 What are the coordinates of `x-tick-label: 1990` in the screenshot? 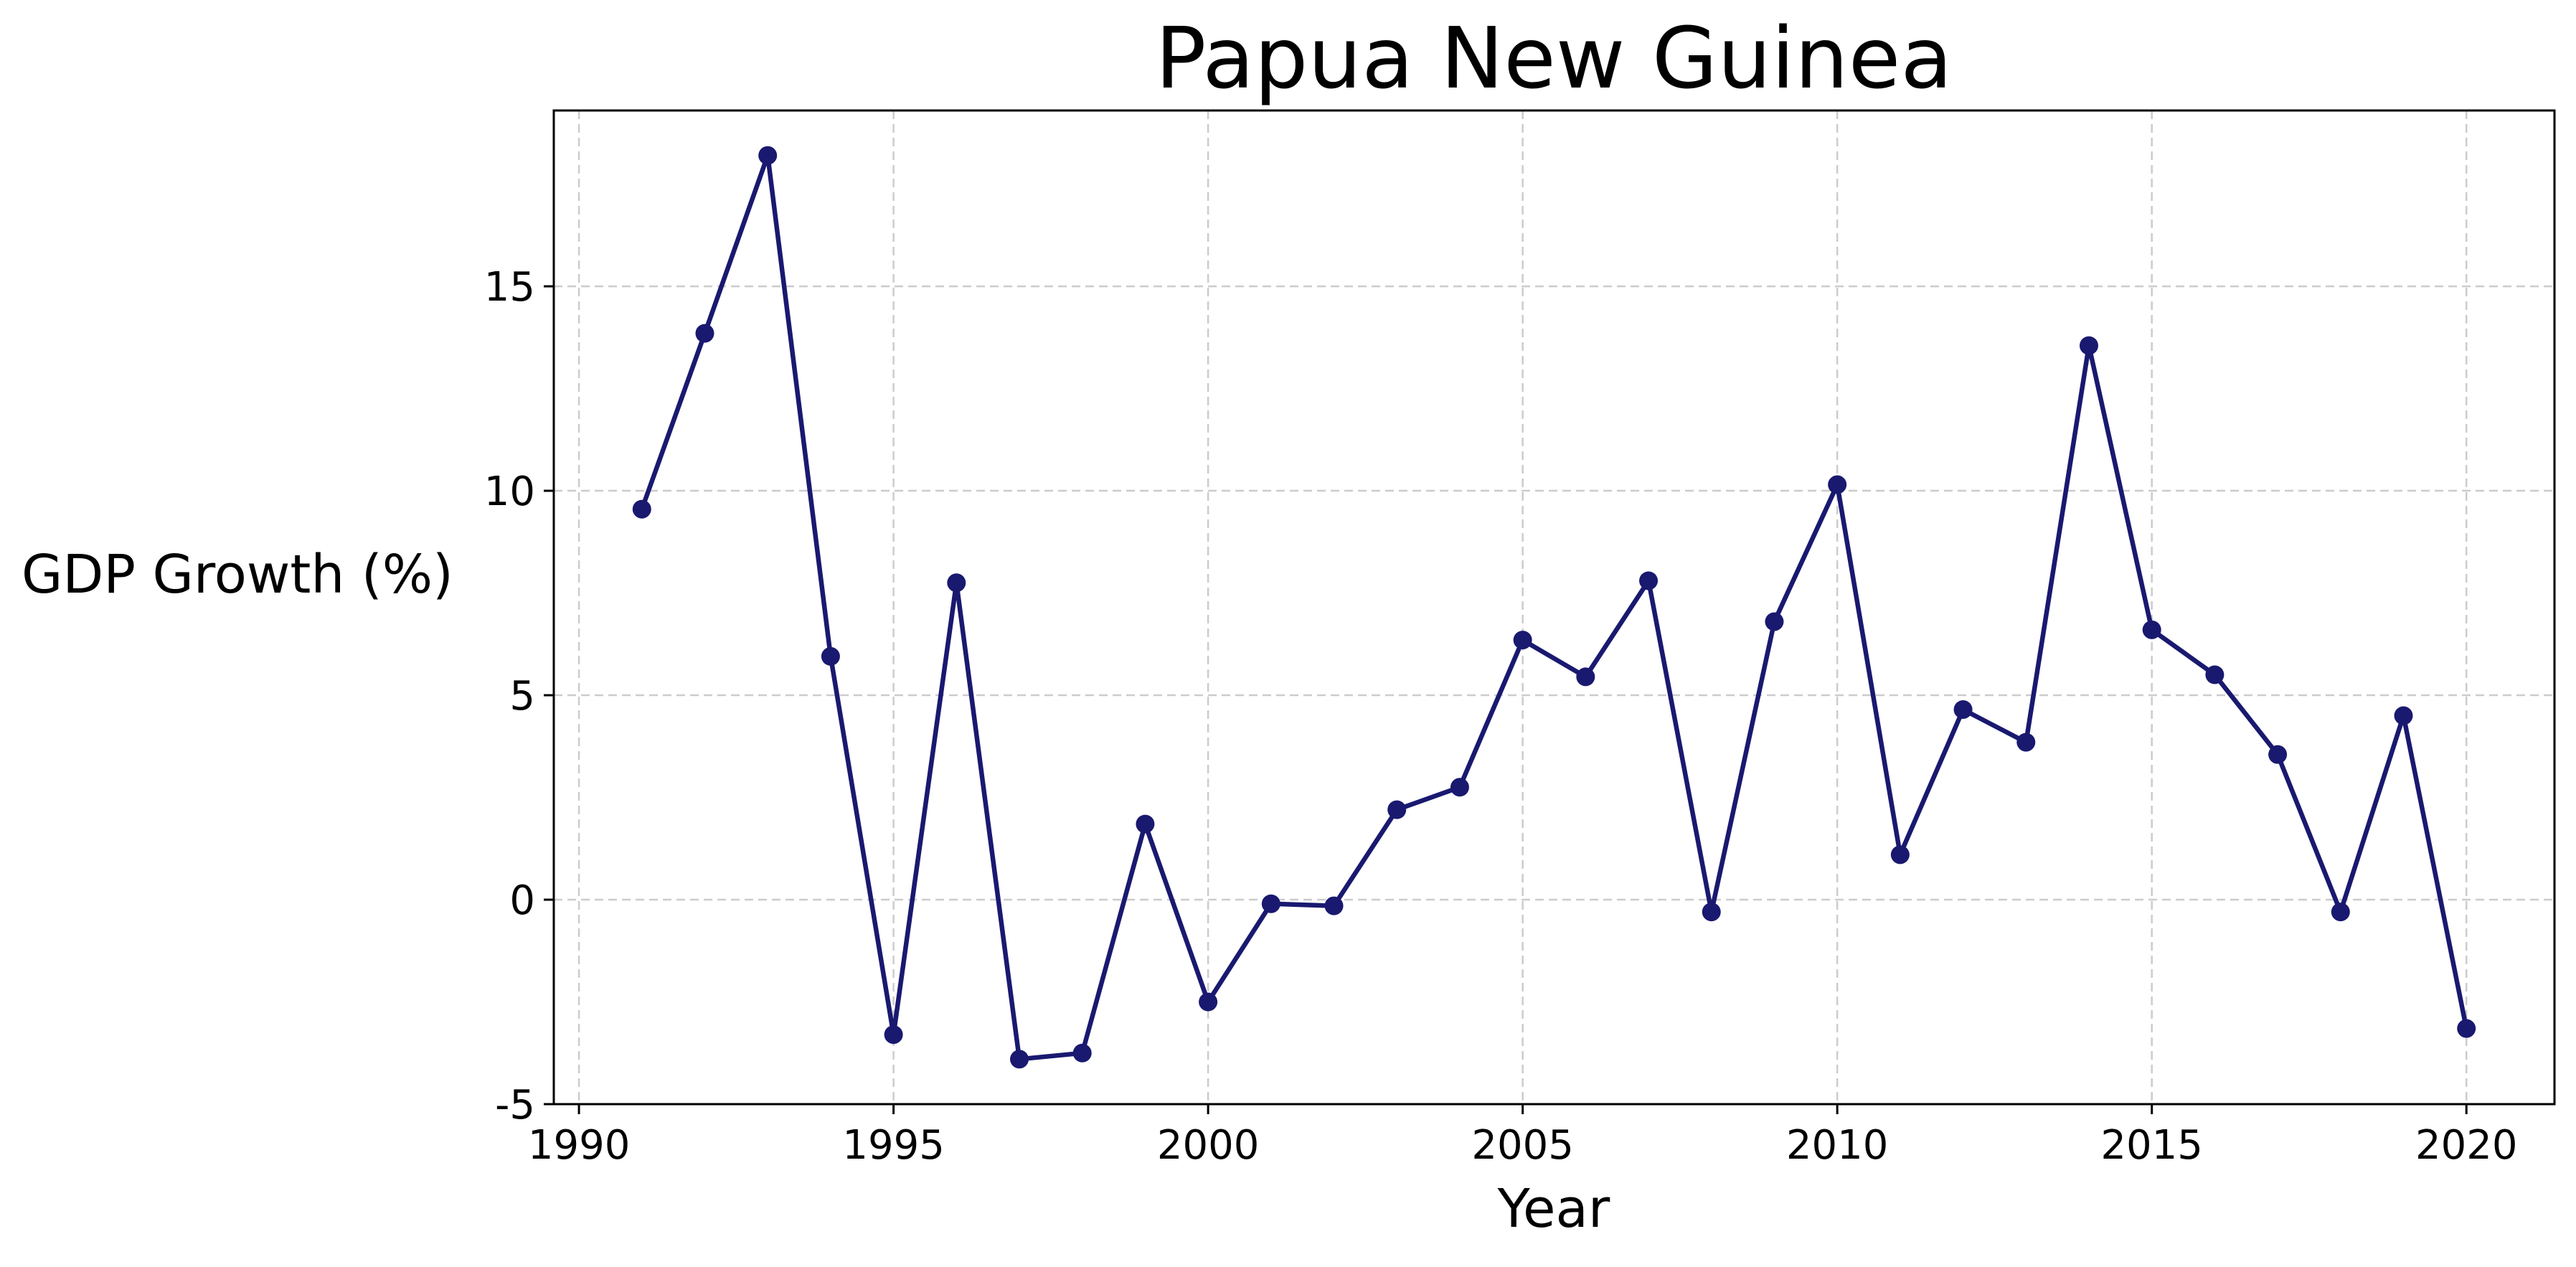 It's located at (579, 1145).